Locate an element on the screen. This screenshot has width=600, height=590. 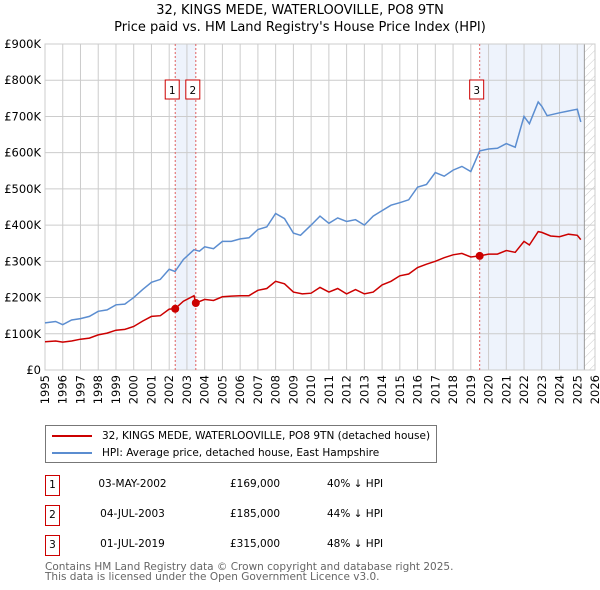
x-tick-label: 2020 is located at coordinates (489, 389).